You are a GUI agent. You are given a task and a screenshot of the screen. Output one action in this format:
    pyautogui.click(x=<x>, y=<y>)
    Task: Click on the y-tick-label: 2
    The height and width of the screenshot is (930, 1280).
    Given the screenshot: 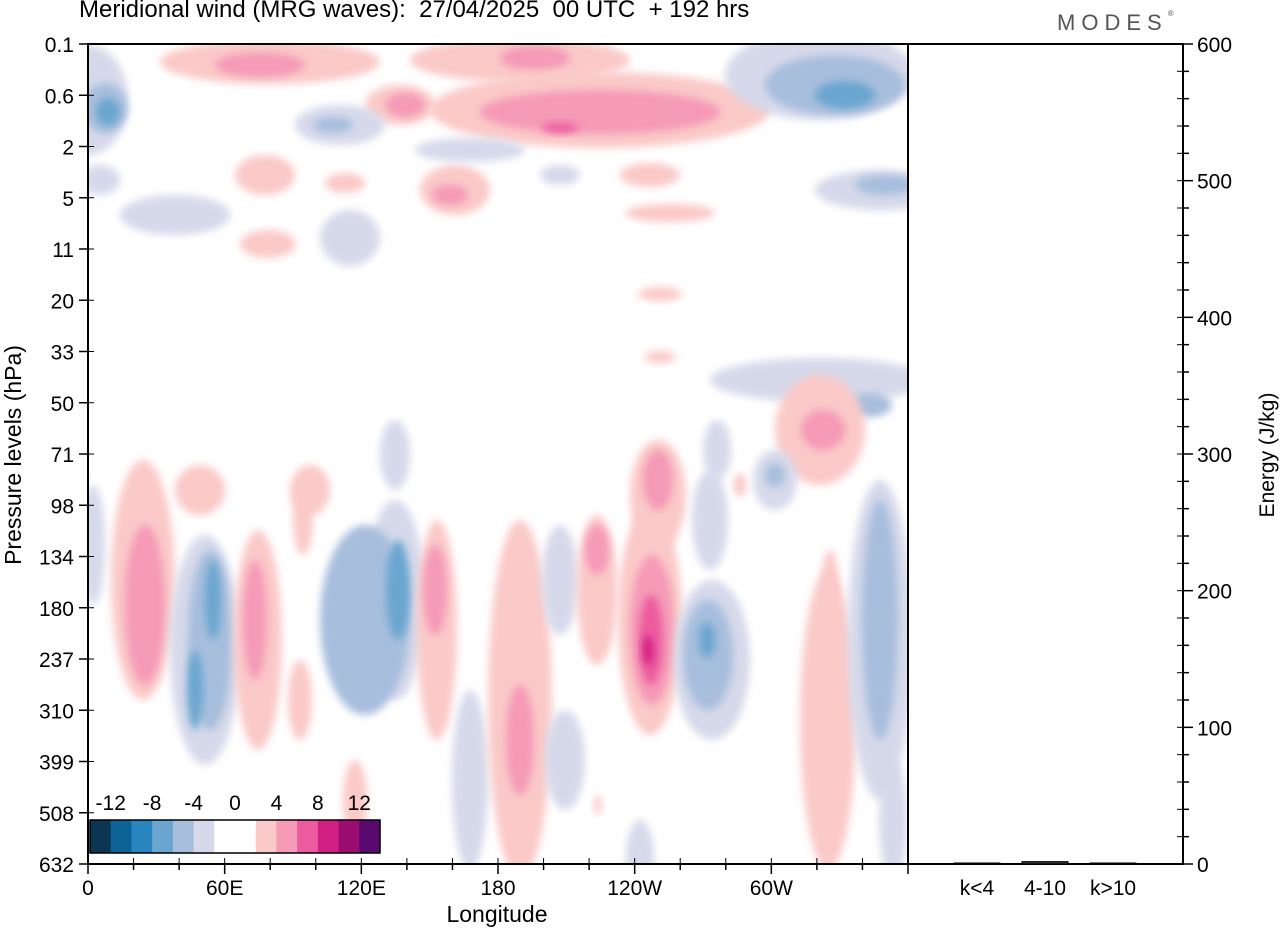 What is the action you would take?
    pyautogui.click(x=68, y=148)
    